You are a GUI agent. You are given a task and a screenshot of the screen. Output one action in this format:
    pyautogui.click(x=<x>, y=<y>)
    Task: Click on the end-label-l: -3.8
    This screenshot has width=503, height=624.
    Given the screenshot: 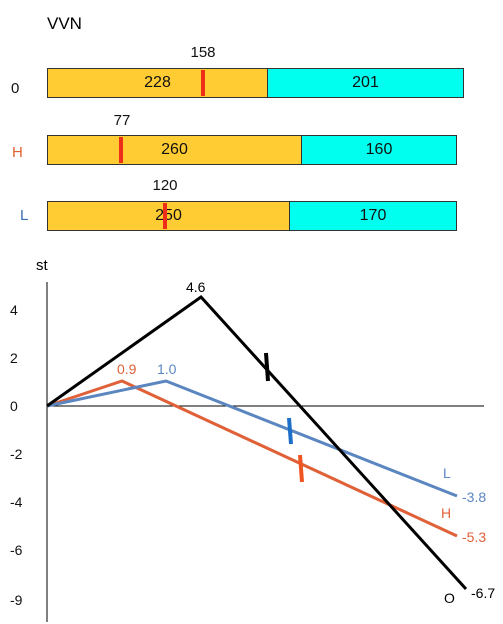 What is the action you would take?
    pyautogui.click(x=474, y=497)
    